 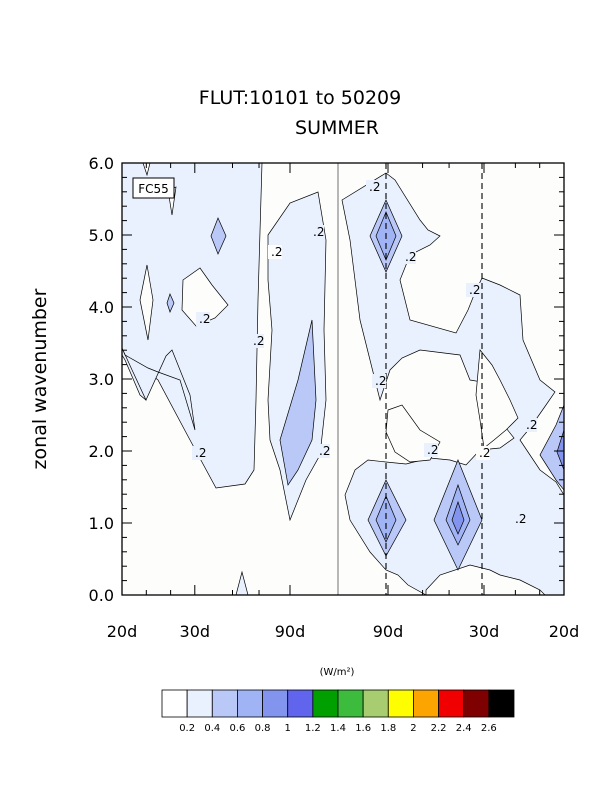 What do you see at coordinates (101, 307) in the screenshot?
I see `y-tick-label: 4.0` at bounding box center [101, 307].